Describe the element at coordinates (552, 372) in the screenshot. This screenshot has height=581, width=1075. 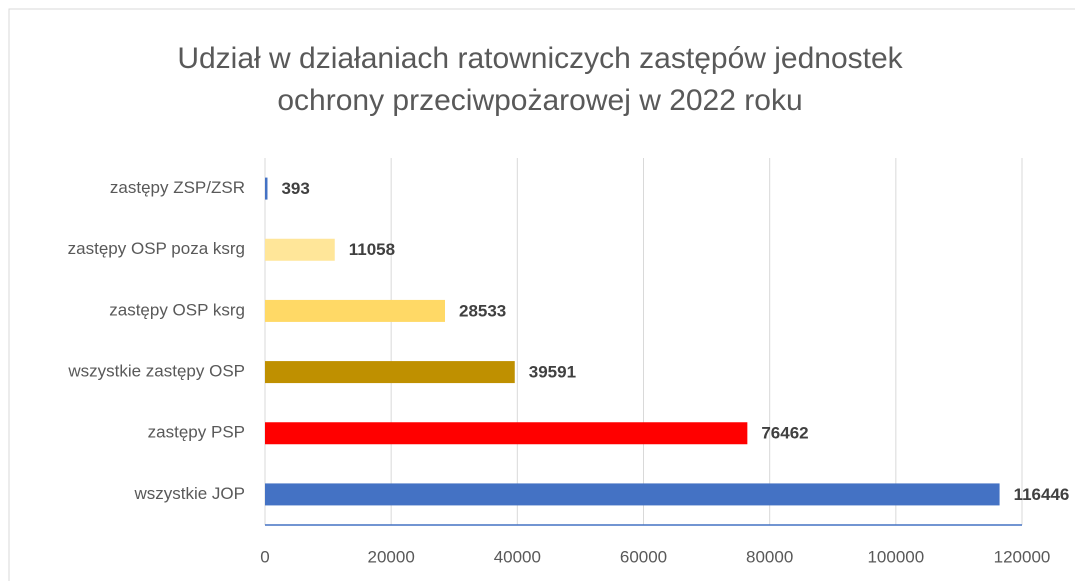
I see `data-label: 39591` at that location.